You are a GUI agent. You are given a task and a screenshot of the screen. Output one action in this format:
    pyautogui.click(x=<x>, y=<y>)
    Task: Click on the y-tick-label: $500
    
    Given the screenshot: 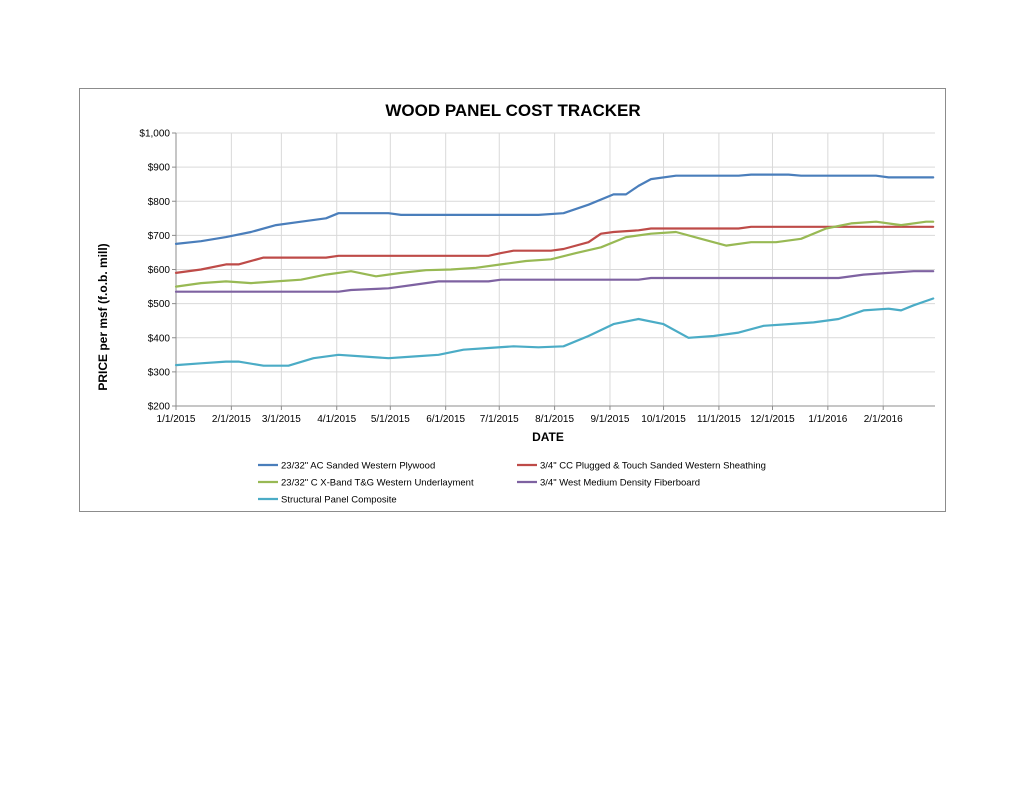 What is the action you would take?
    pyautogui.click(x=159, y=304)
    